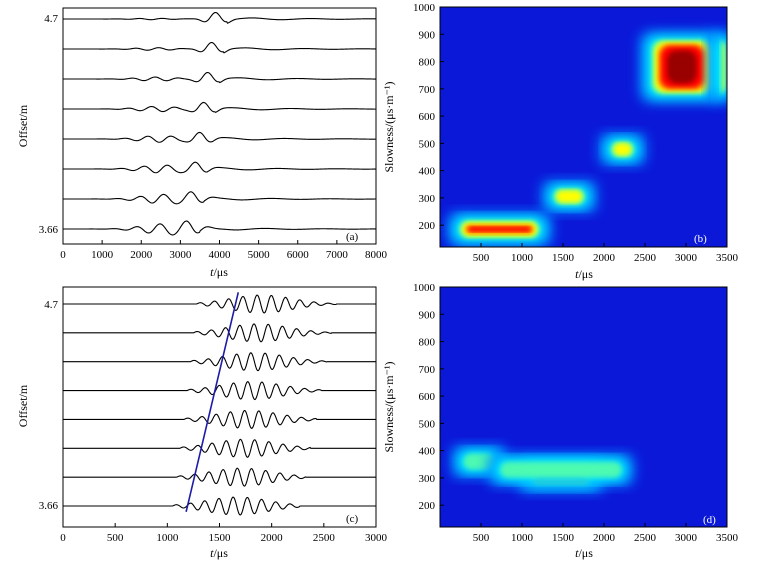 Image resolution: width=769 pixels, height=562 pixels. Describe the element at coordinates (212, 553) in the screenshot. I see `panel-c-xlabel-t: t` at that location.